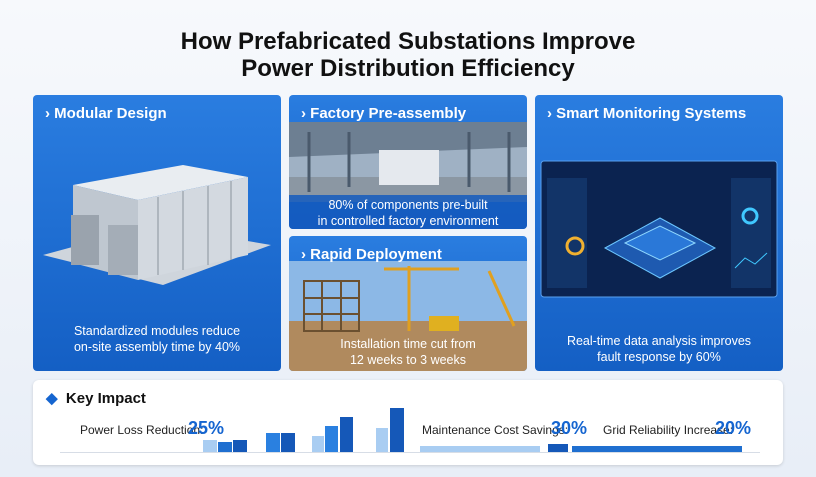 Image resolution: width=816 pixels, height=477 pixels. I want to click on caption-line: on-site assembly time by 40%, so click(157, 347).